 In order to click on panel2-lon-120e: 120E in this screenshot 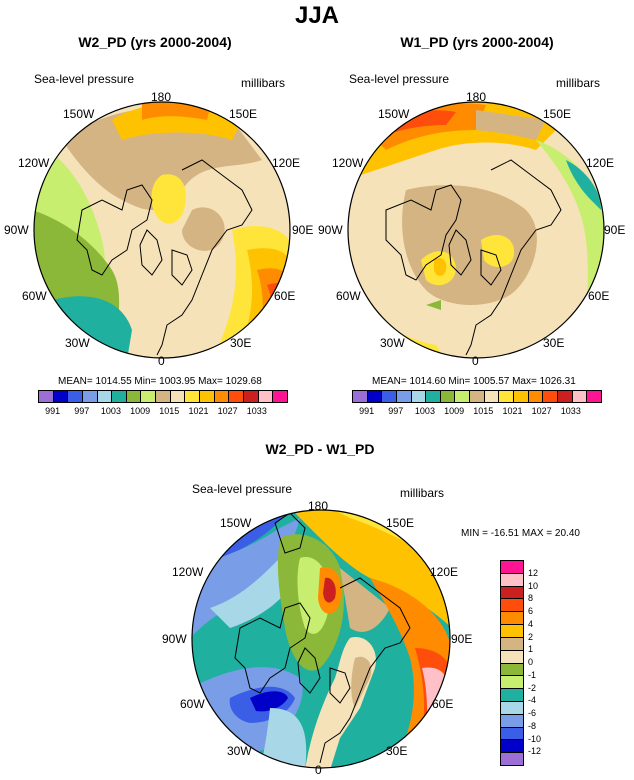, I will do `click(600, 163)`.